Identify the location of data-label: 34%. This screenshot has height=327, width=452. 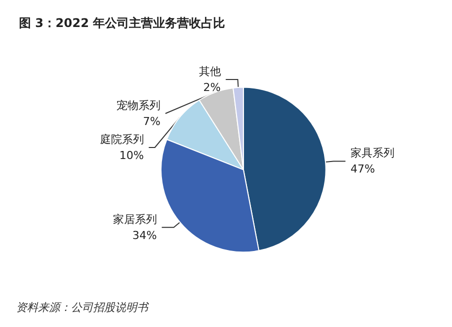
(144, 235).